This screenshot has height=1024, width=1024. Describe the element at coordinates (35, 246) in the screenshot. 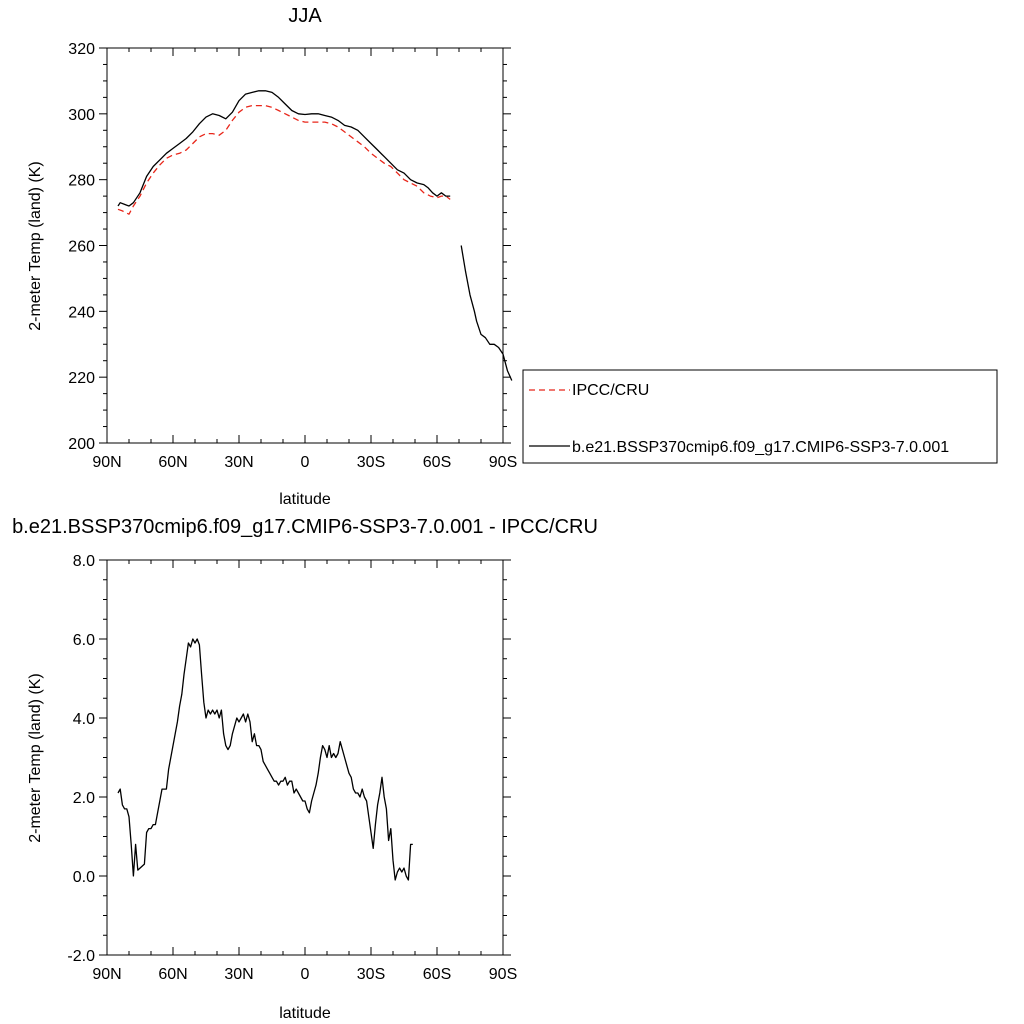

I see `y-axis-label-top: 2-meter Temp (land) (K)` at that location.